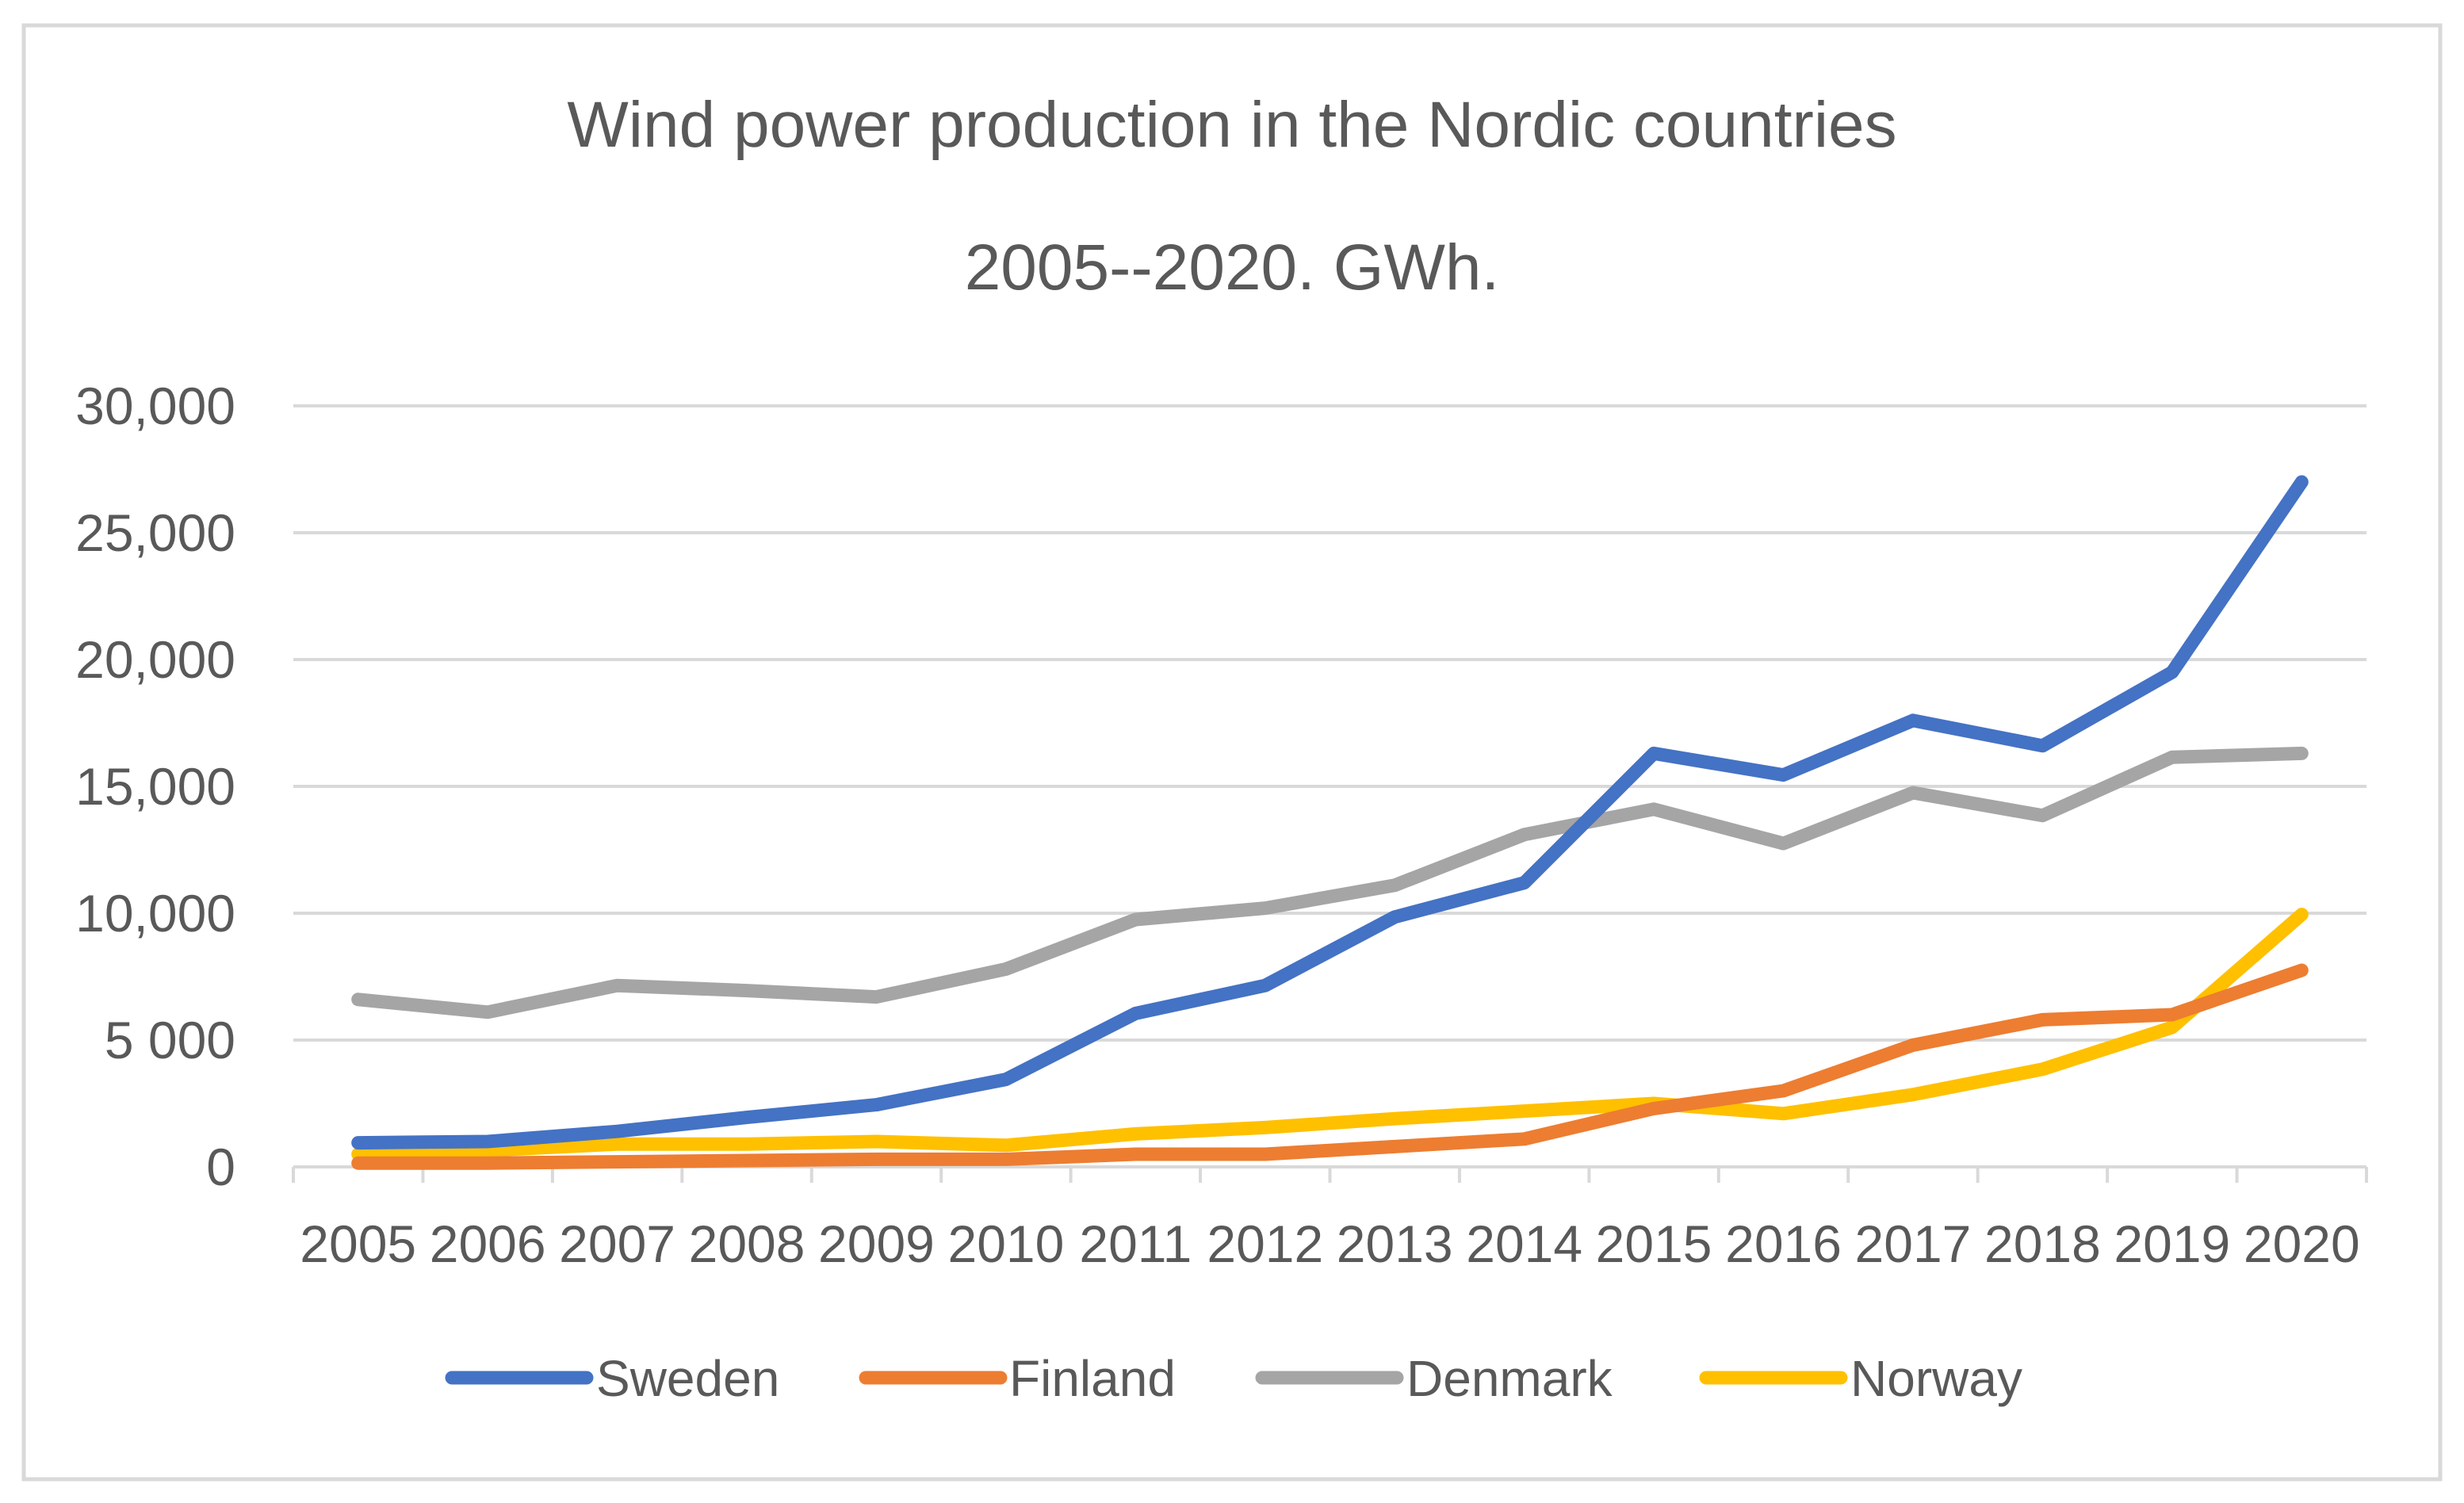  Describe the element at coordinates (1783, 1243) in the screenshot. I see `x-tick-label: 2016` at that location.